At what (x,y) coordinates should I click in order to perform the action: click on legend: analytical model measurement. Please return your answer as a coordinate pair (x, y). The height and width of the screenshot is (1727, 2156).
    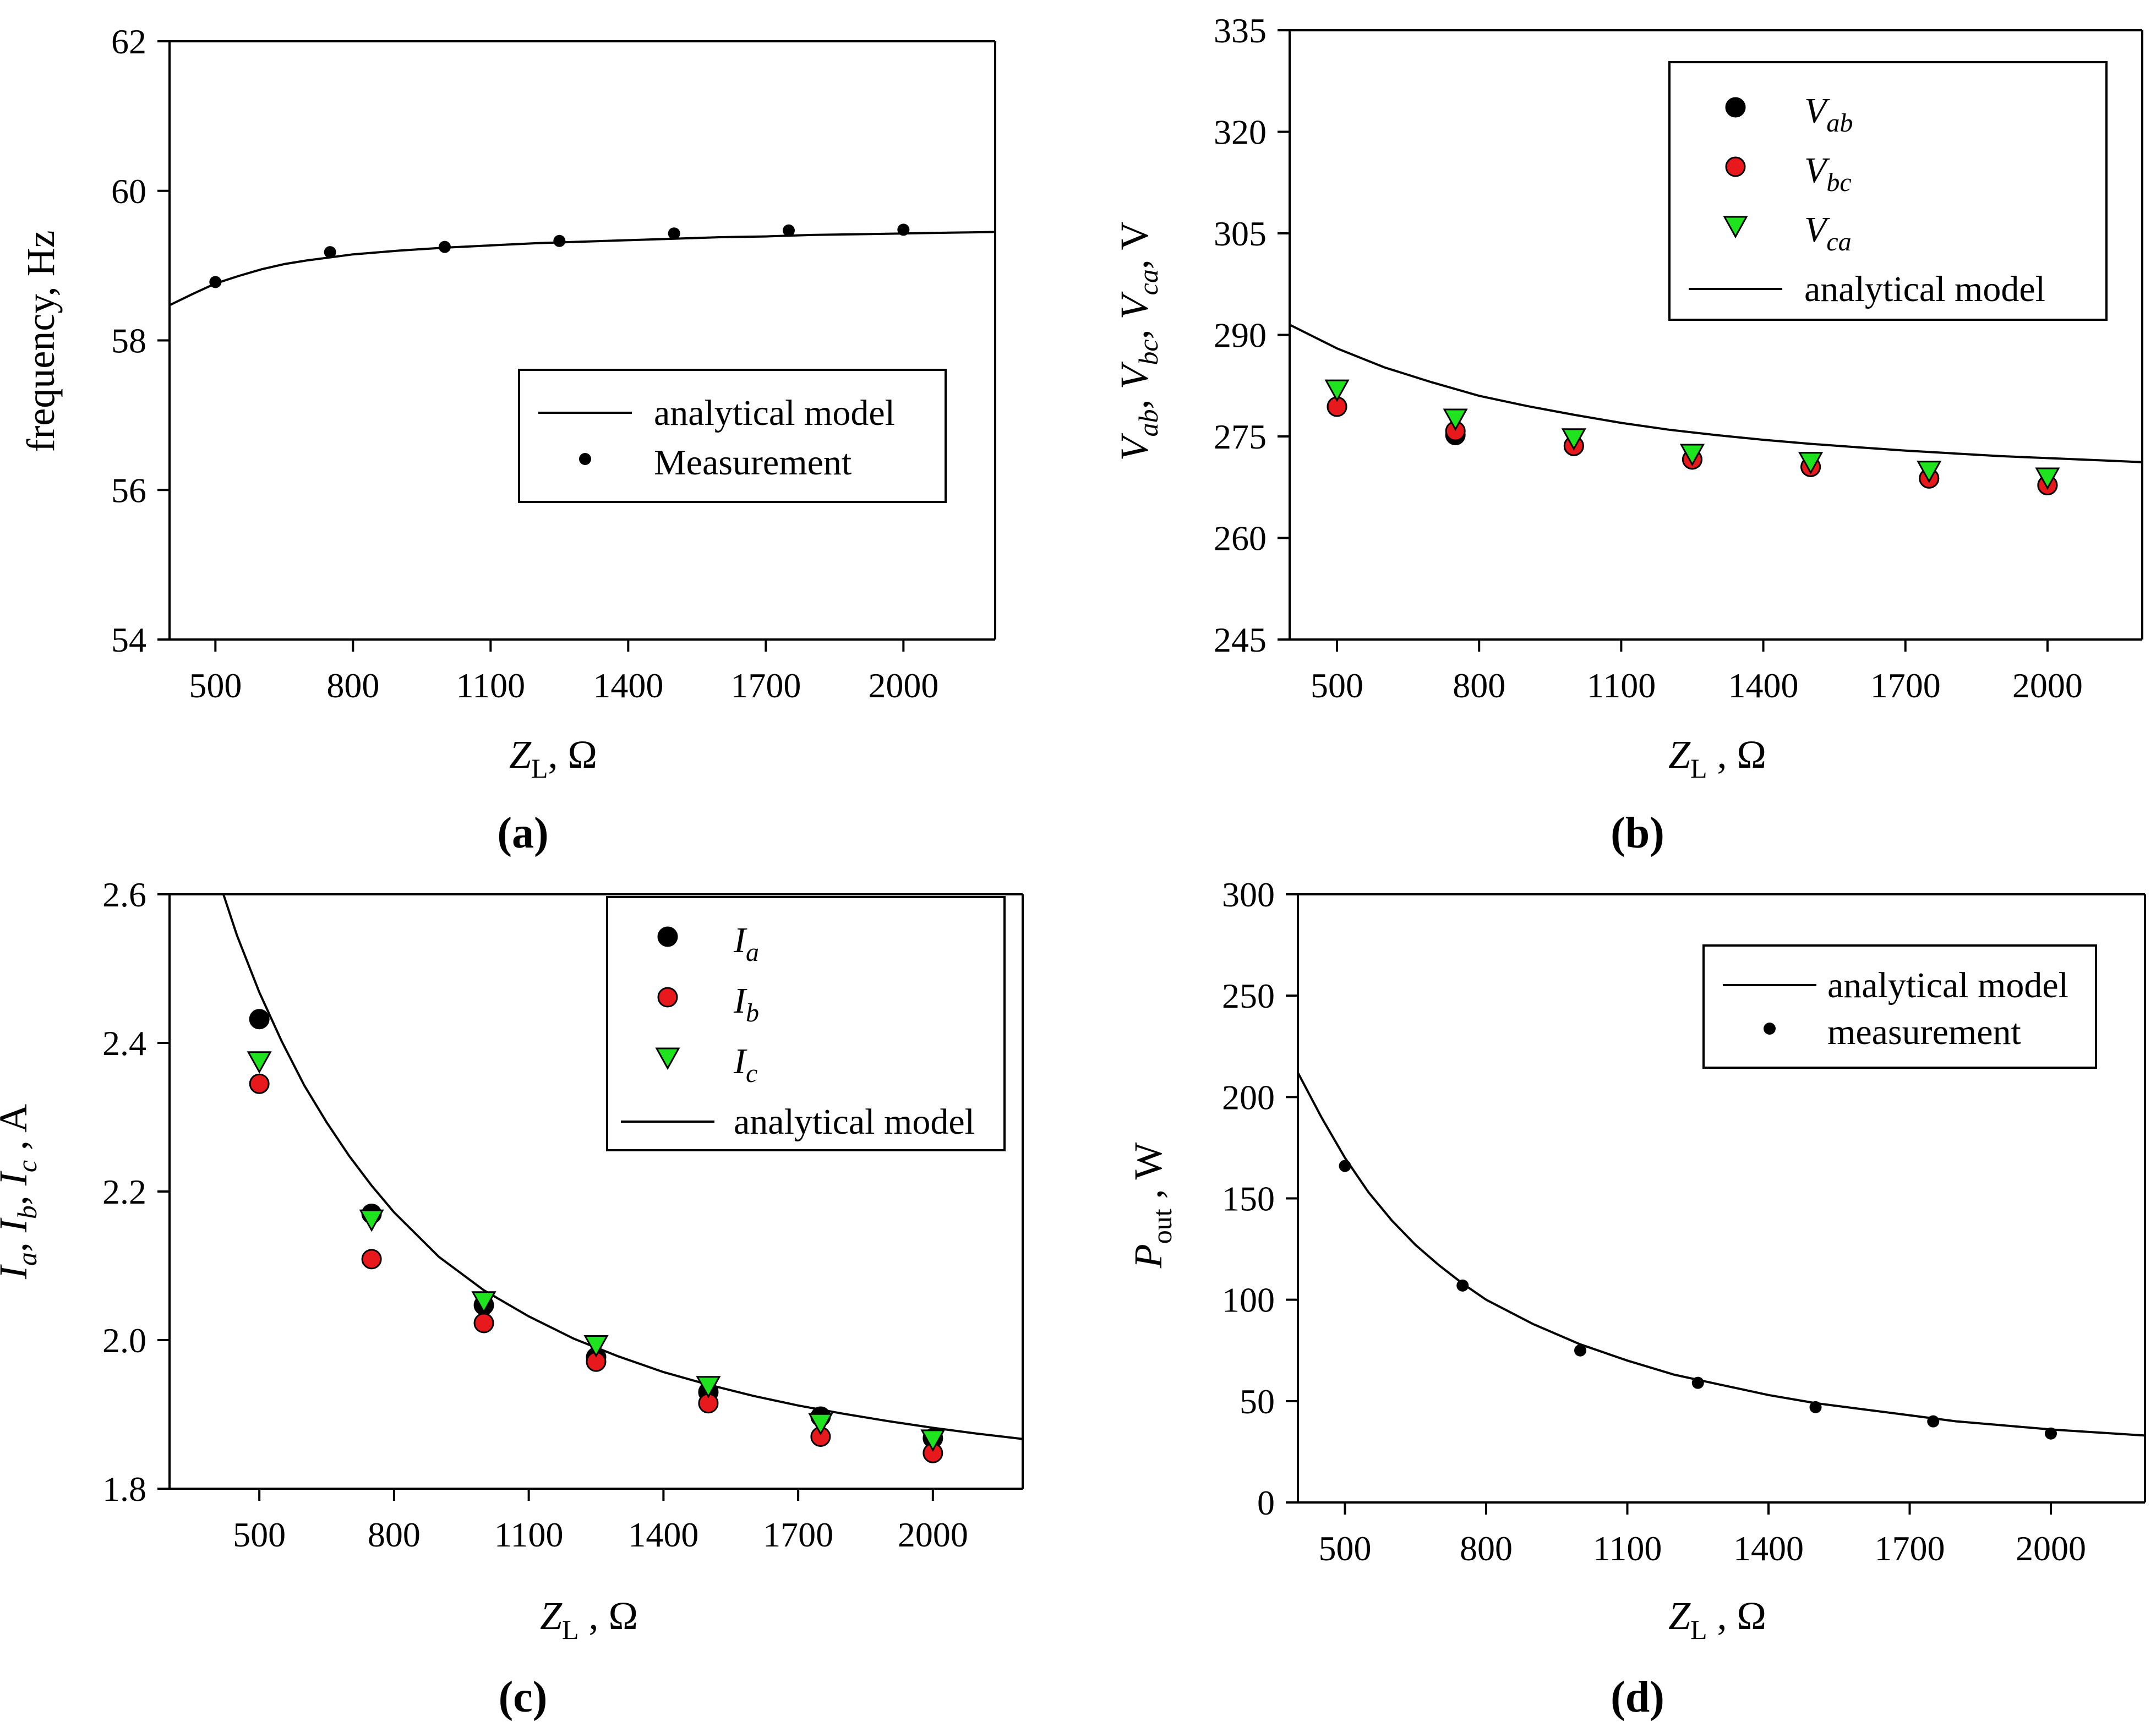
    Looking at the image, I should click on (1900, 1006).